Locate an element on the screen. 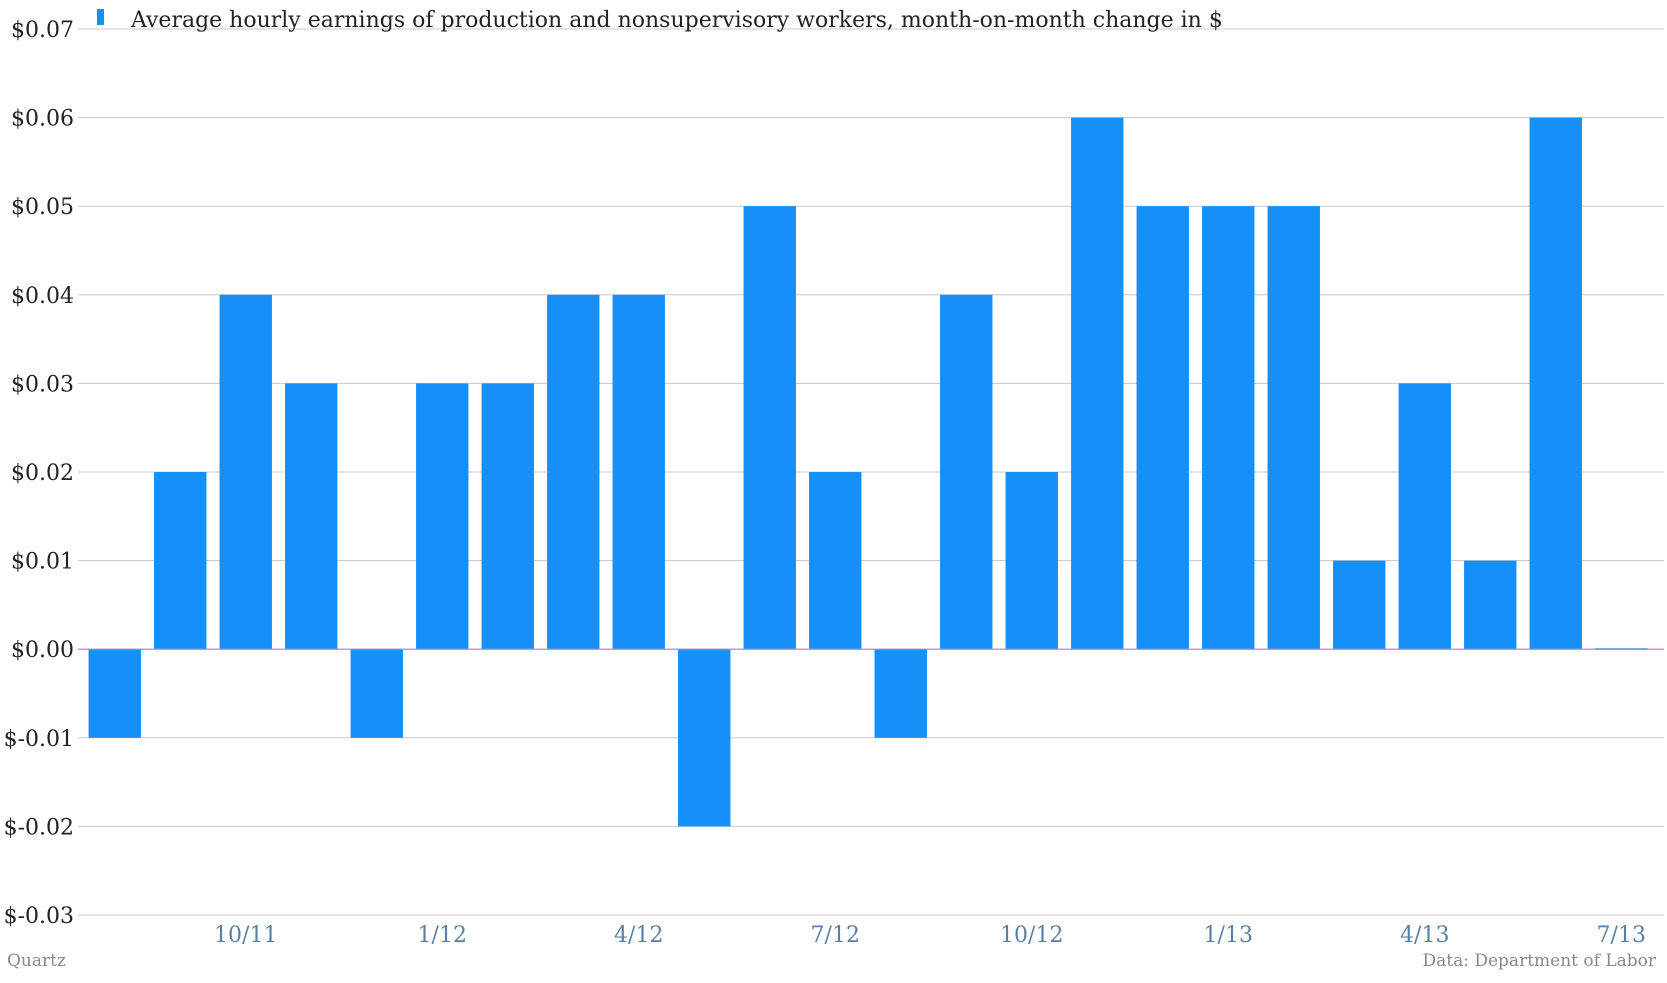 The width and height of the screenshot is (1667, 983). y-tick-label: $-0.01 is located at coordinates (39, 739).